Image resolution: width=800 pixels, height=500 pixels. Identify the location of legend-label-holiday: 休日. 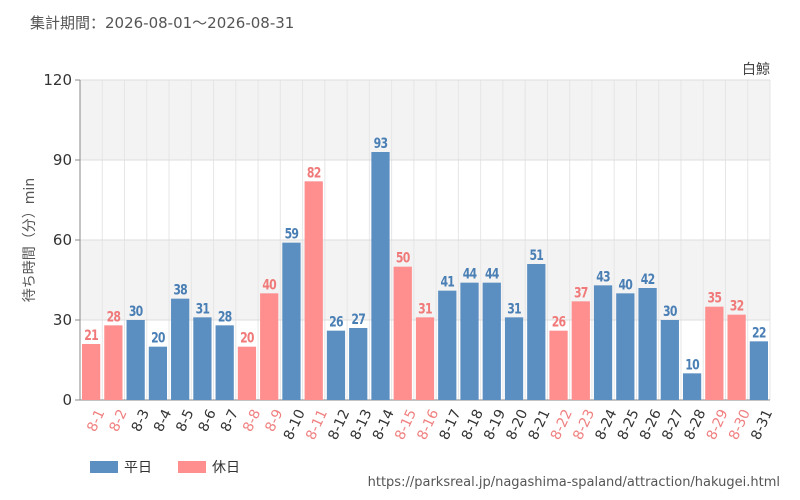
(226, 468).